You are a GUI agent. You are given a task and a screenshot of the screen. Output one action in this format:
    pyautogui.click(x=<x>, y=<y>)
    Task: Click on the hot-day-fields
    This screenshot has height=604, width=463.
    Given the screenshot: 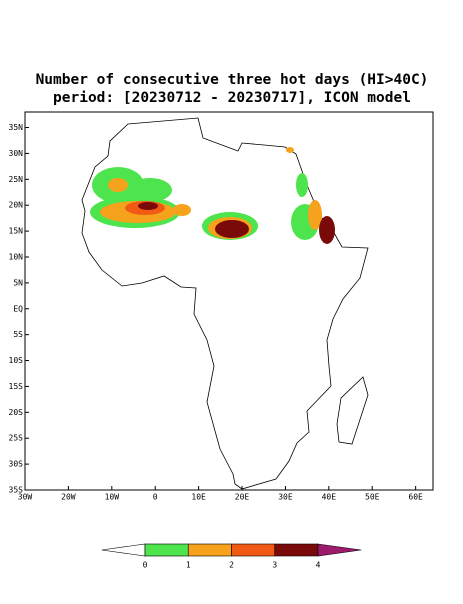 What is the action you would take?
    pyautogui.click(x=212, y=195)
    